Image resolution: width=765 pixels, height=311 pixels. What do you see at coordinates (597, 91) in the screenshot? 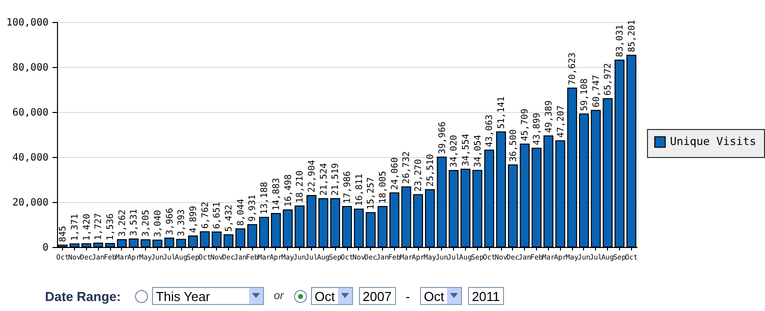
I see `text: 60,747` at bounding box center [597, 91].